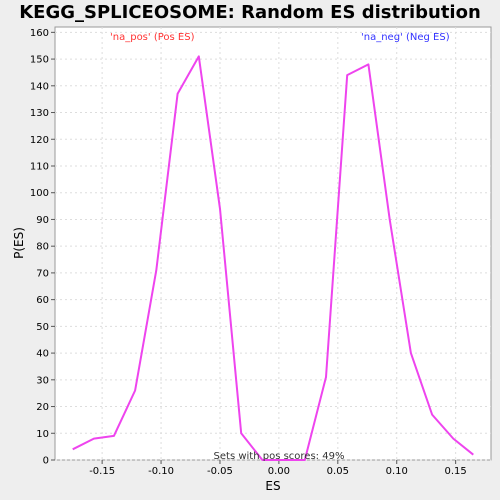  I want to click on y-tick-label: 0, so click(46, 461).